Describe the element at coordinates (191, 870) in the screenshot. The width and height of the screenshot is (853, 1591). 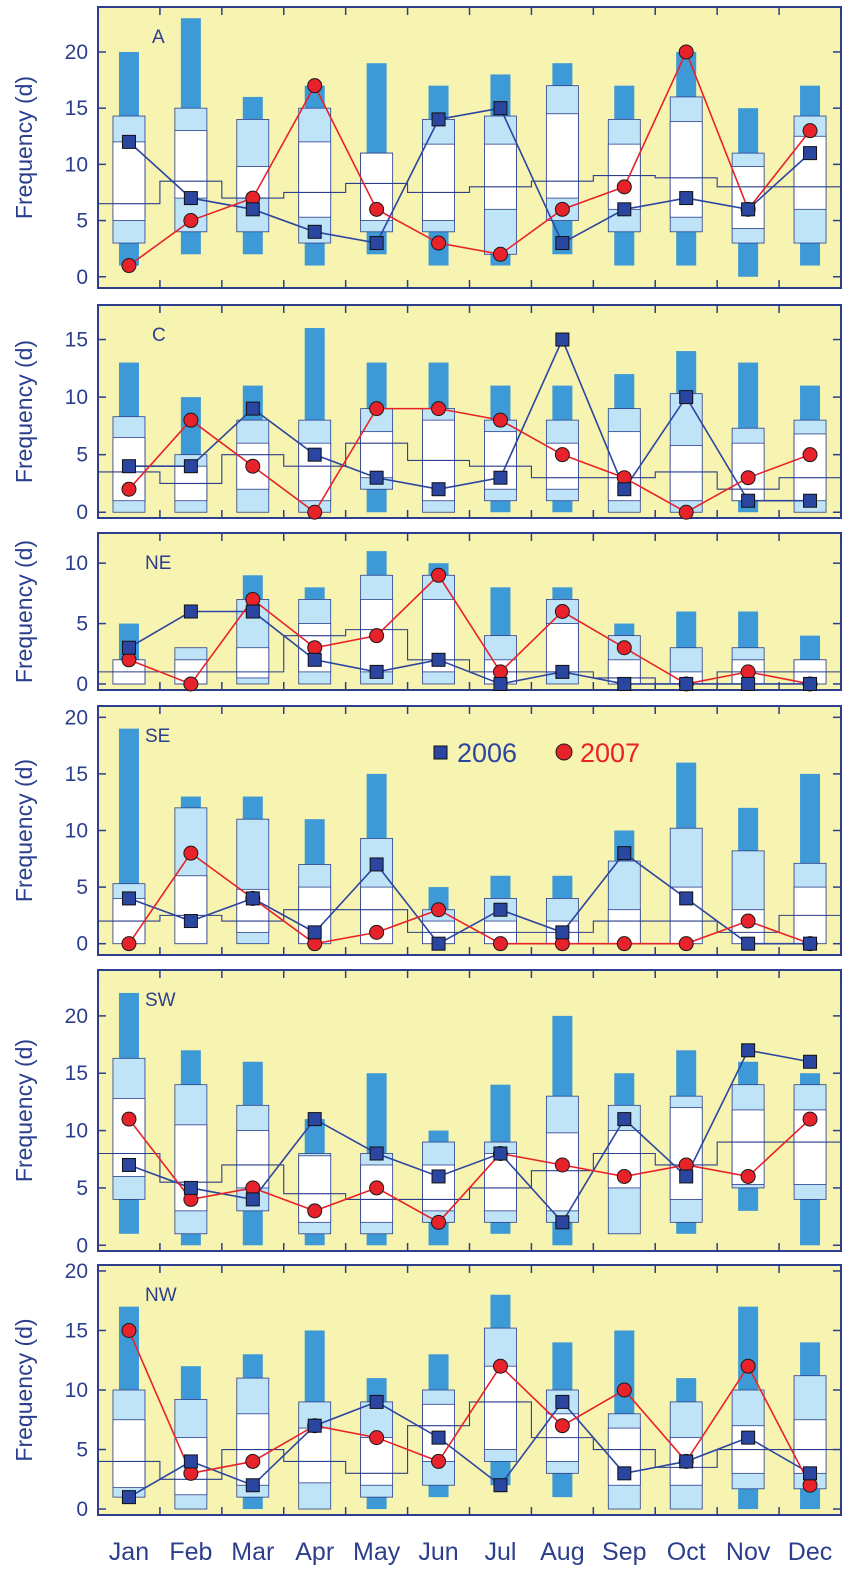
I see `box-feb` at that location.